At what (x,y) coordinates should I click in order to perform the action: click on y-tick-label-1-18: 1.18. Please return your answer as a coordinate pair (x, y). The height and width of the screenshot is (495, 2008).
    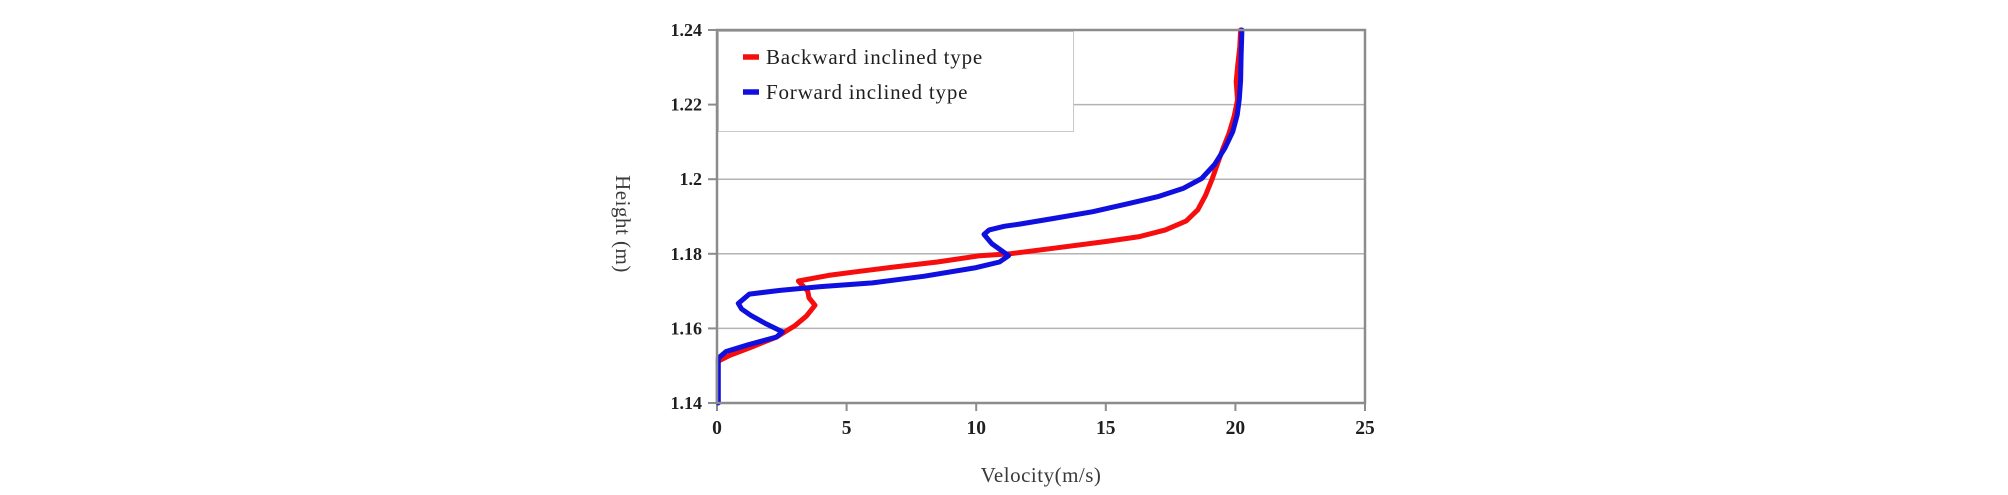
    Looking at the image, I should click on (687, 254).